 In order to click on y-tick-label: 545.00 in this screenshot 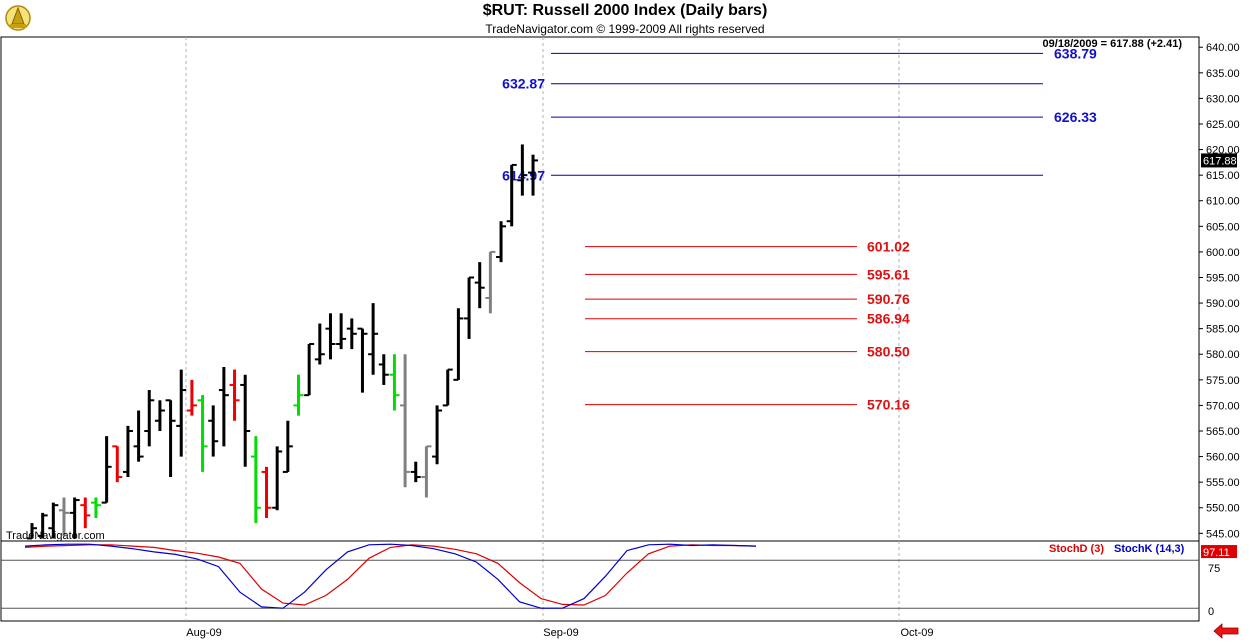, I will do `click(1223, 534)`.